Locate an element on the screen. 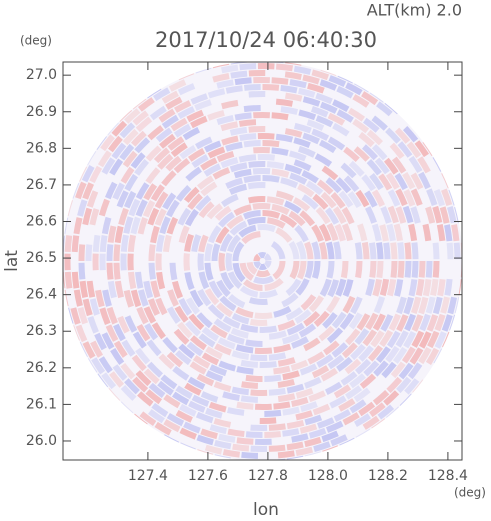  x-unit: (deg) is located at coordinates (470, 493).